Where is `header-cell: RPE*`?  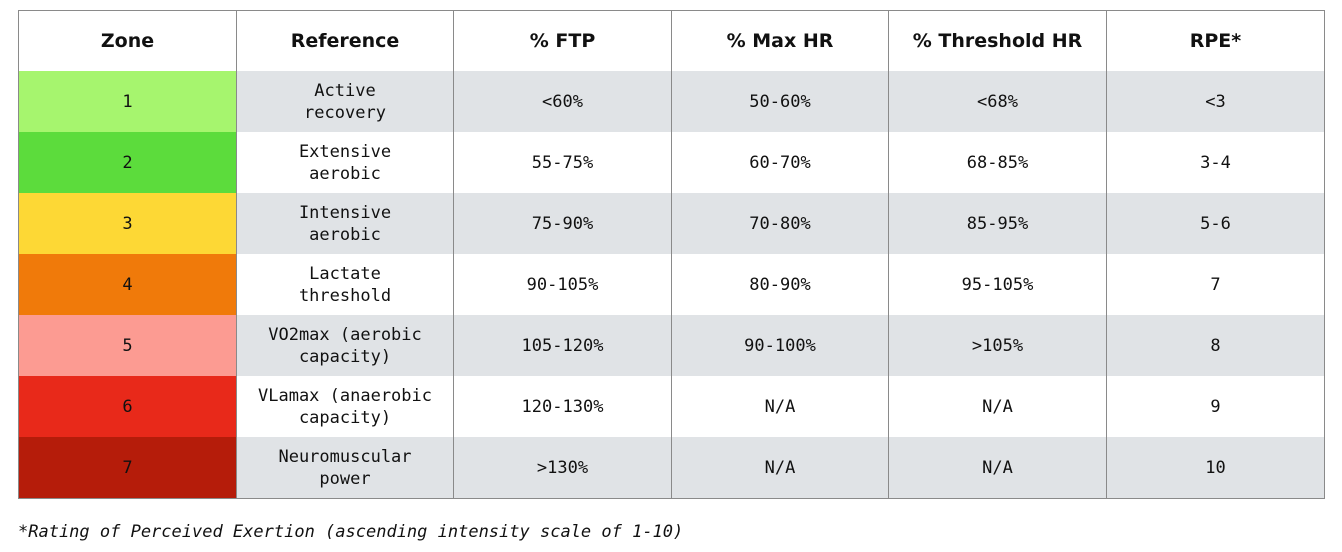
header-cell: RPE* is located at coordinates (1215, 41).